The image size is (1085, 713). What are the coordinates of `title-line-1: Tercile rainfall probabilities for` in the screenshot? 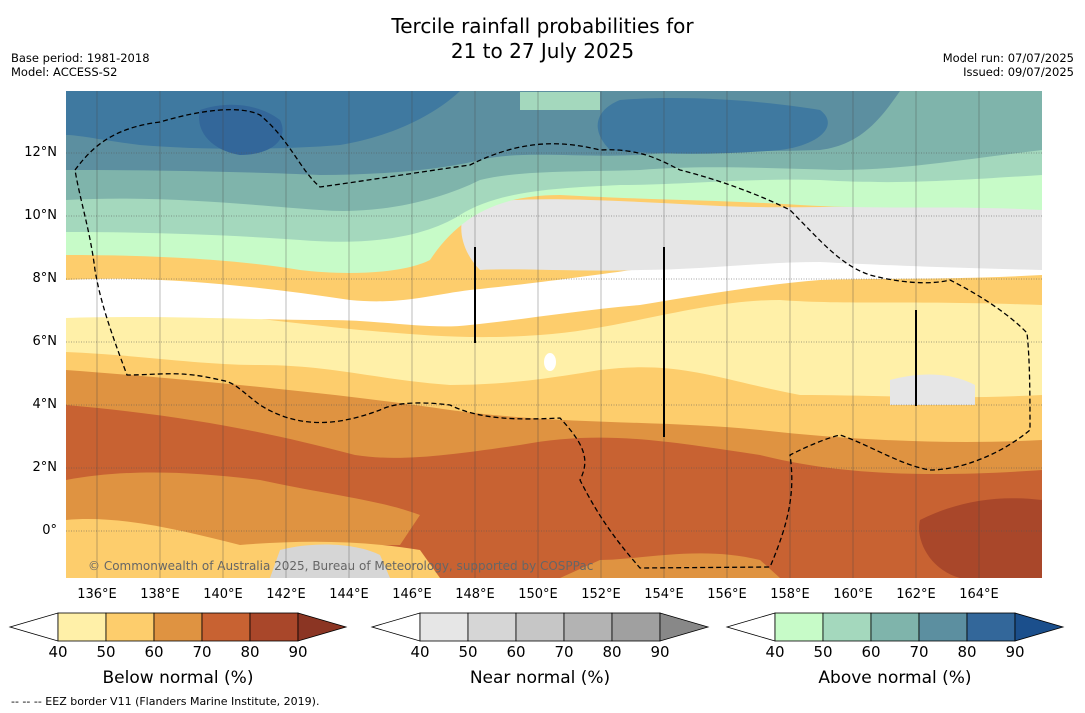 It's located at (542, 26).